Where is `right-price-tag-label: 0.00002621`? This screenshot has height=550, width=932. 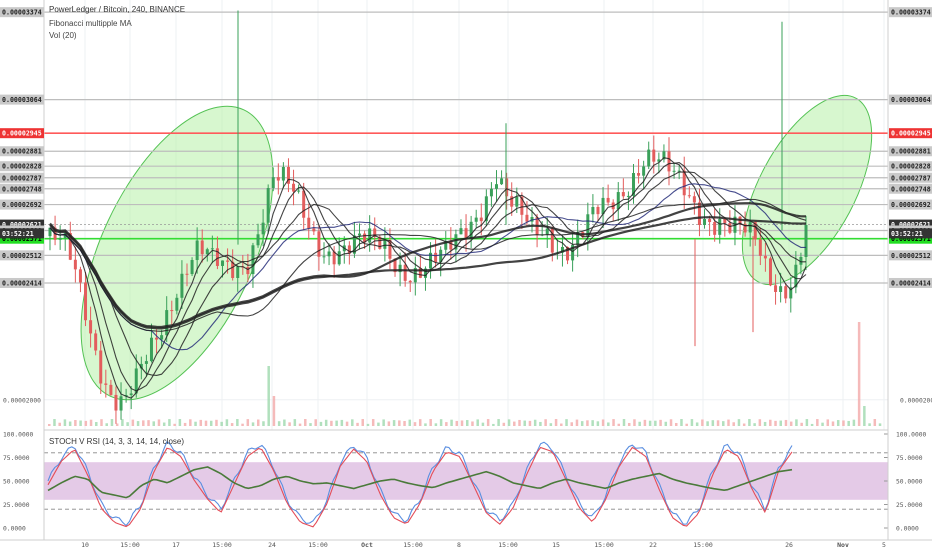 right-price-tag-label: 0.00002621 is located at coordinates (911, 225).